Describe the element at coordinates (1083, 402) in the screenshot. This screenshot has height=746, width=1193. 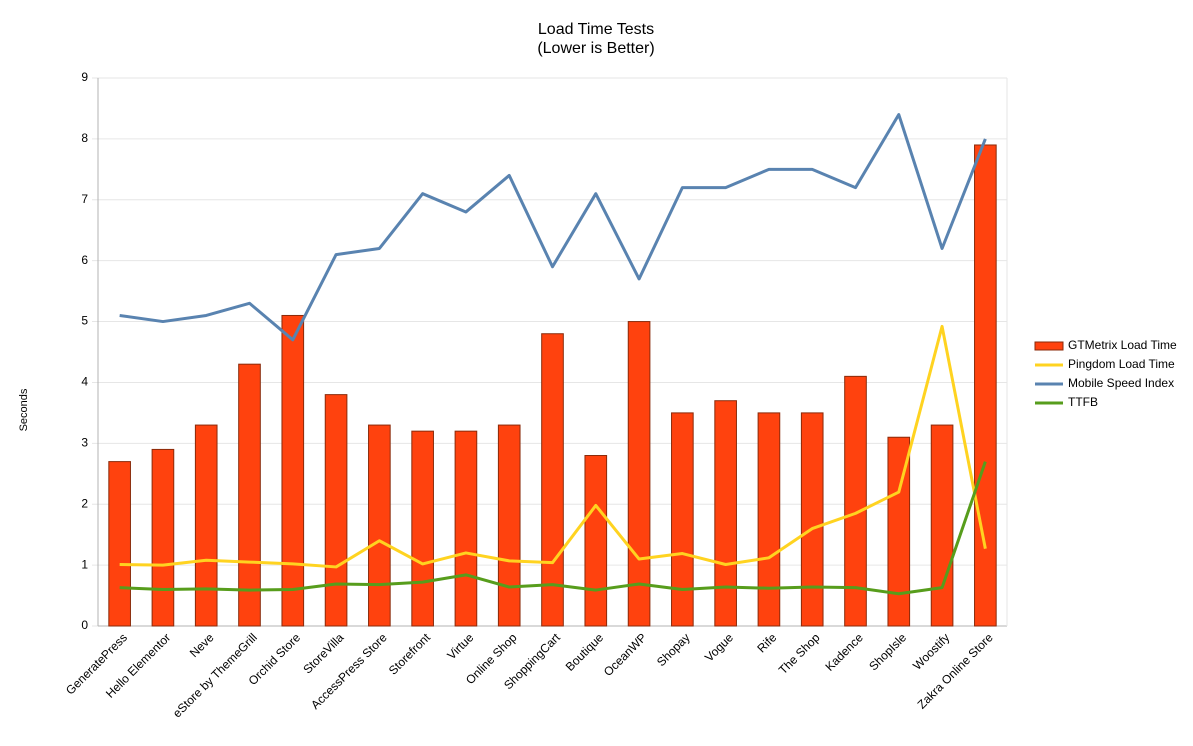
I see `legend-label: TTFB` at that location.